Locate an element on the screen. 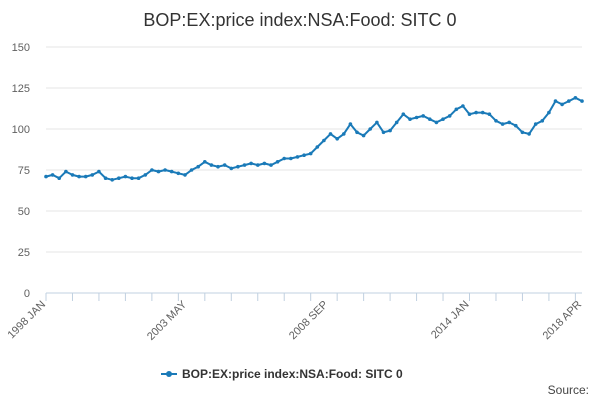 The width and height of the screenshot is (600, 400). x-tick-label: 2003 MAY is located at coordinates (167, 320).